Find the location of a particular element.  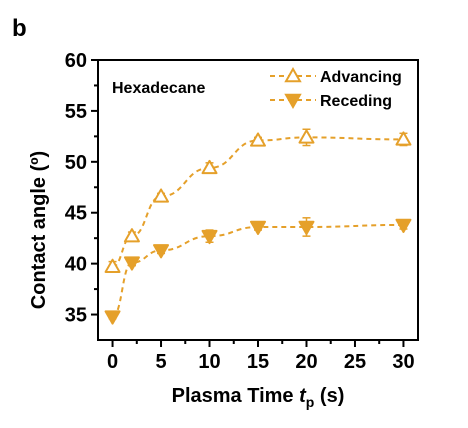

y-tick-label: 40 is located at coordinates (76, 265).